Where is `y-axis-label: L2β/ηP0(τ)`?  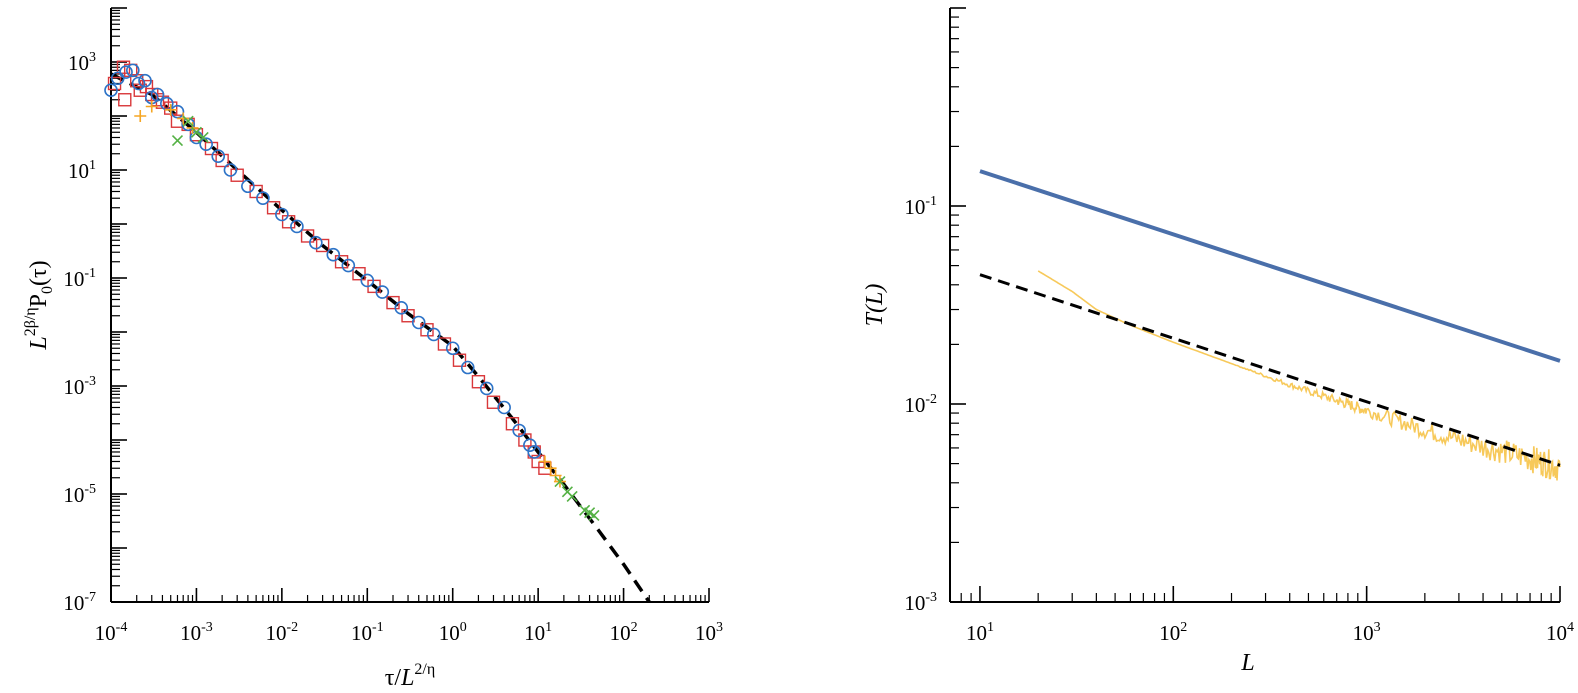 y-axis-label: L2β/ηP0(τ) is located at coordinates (39, 305).